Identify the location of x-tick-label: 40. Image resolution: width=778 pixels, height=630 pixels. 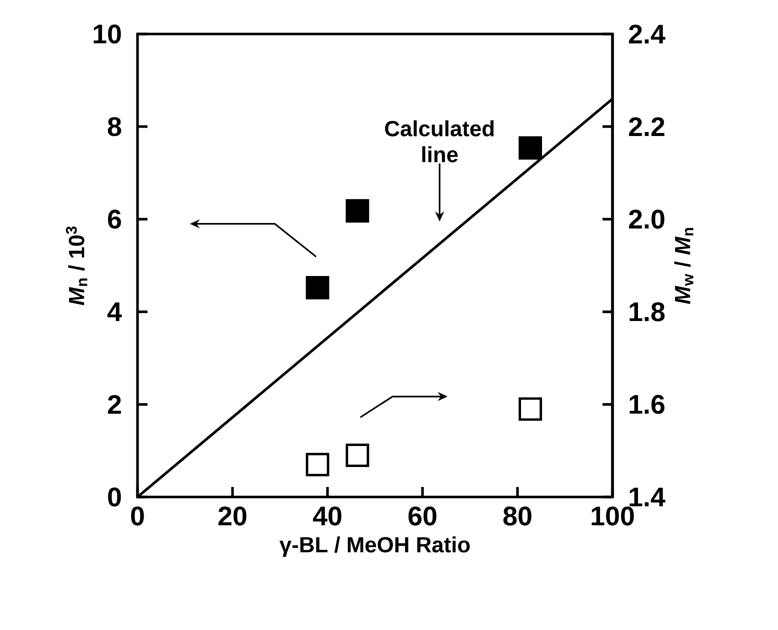
(327, 516).